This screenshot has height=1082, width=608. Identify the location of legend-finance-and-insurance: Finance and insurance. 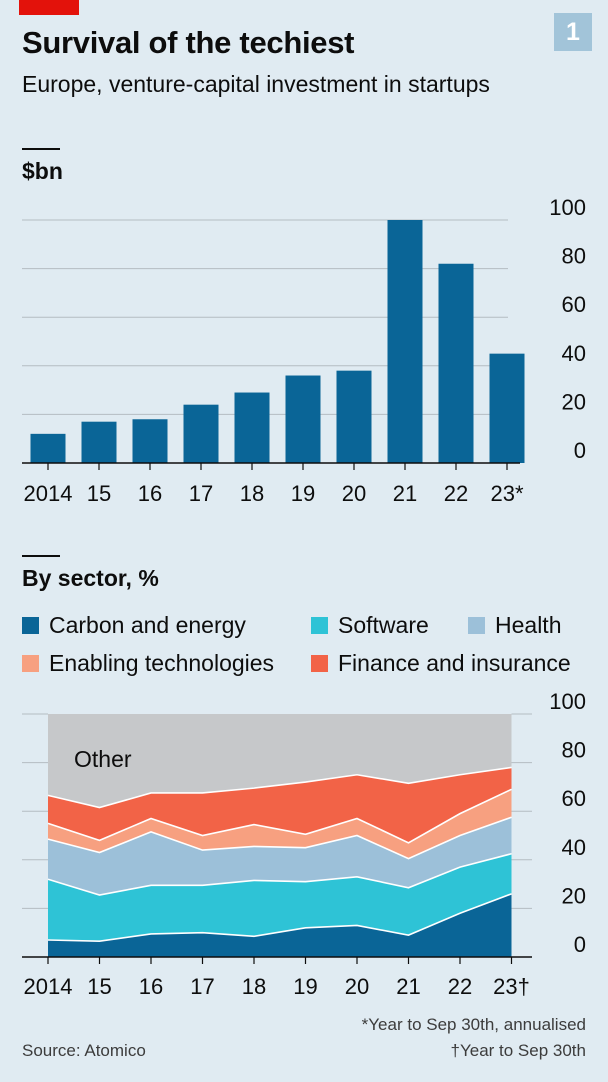
(441, 663).